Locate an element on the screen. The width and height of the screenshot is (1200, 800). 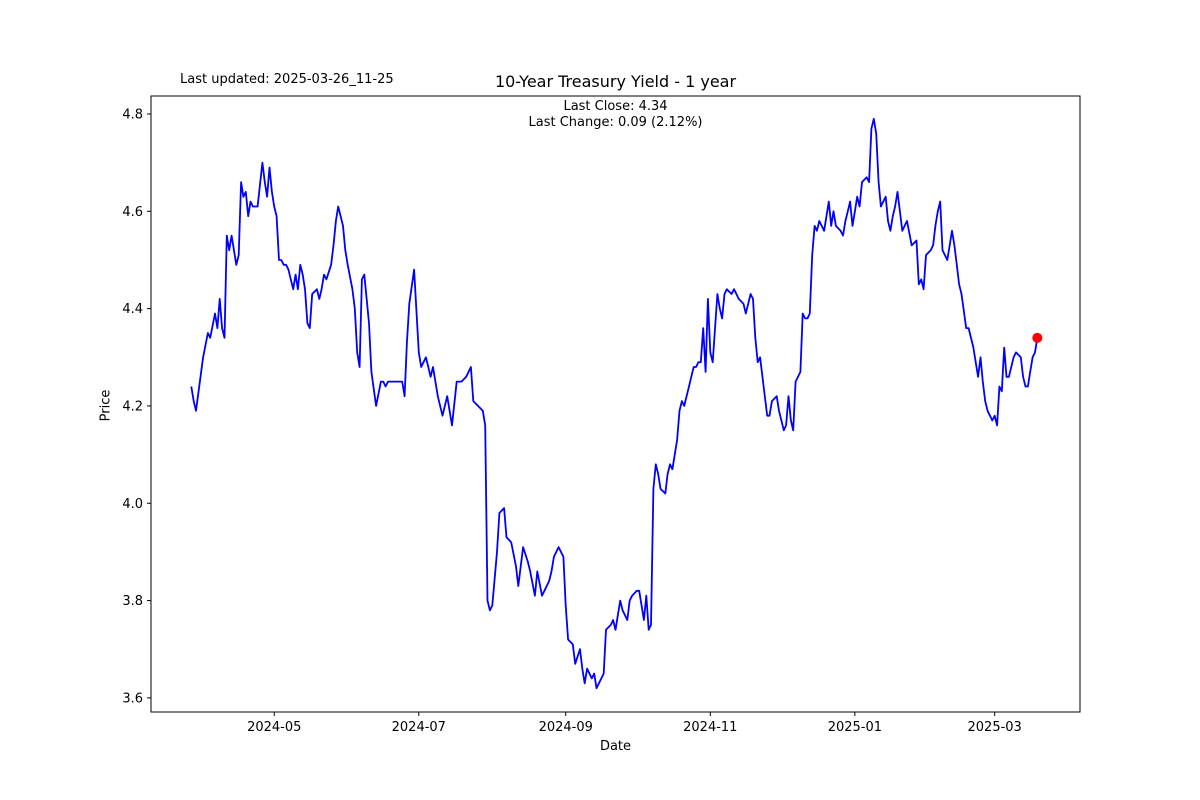
y-tick-label: 3.6 is located at coordinates (132, 698).